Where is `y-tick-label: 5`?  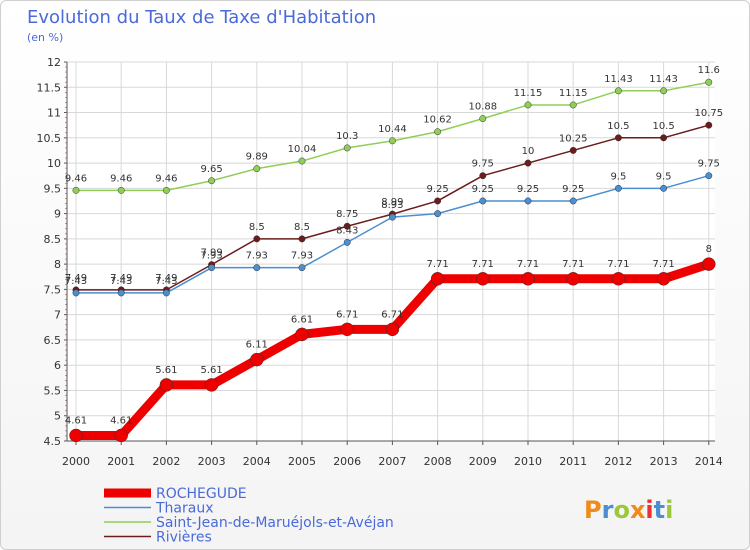 y-tick-label: 5 is located at coordinates (57, 416).